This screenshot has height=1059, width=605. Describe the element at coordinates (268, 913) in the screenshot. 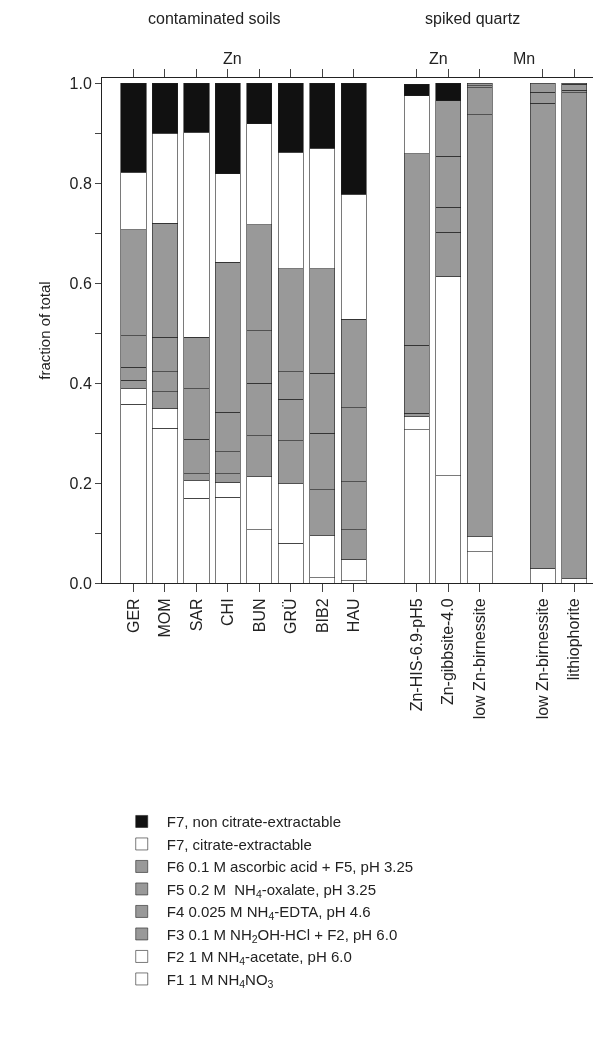

I see `legend-label: F4 0.025 M NH$_{4}$-EDTA, pH 4.6` at that location.